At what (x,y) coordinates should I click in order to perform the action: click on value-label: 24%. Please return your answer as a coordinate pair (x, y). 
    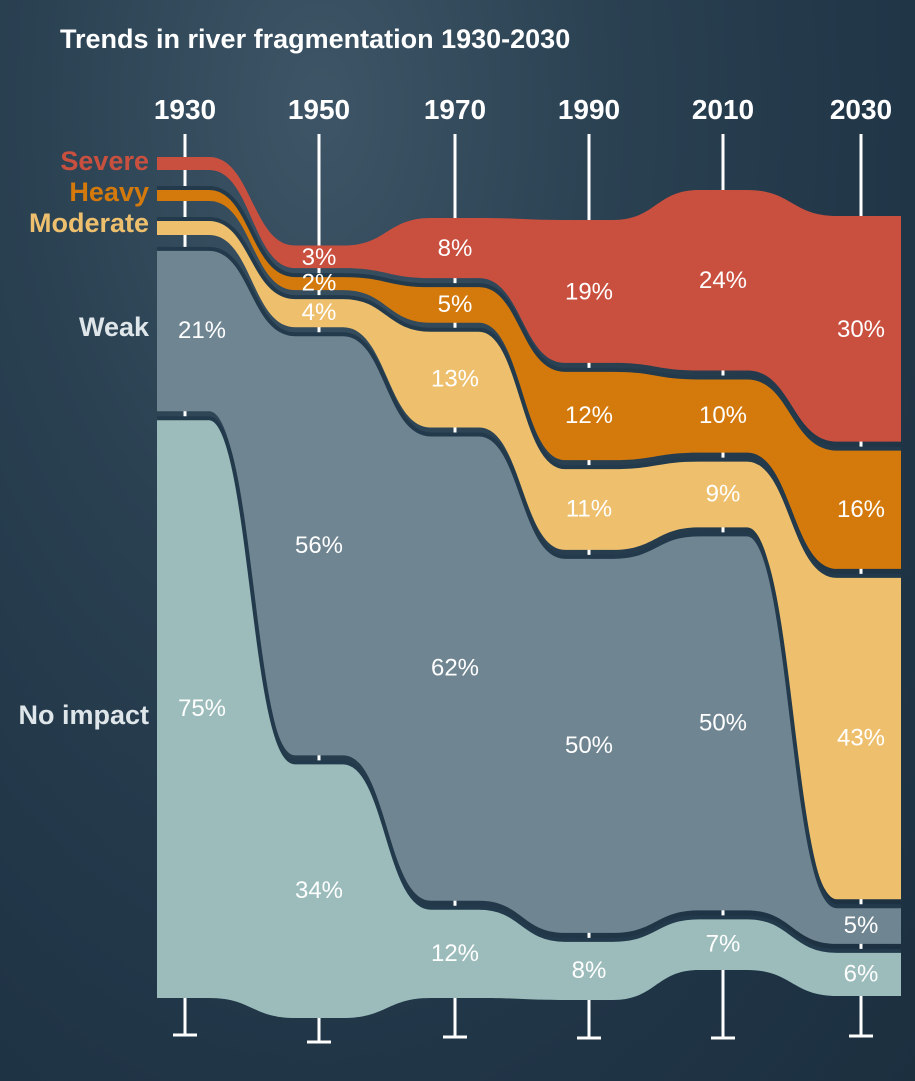
    Looking at the image, I should click on (723, 280).